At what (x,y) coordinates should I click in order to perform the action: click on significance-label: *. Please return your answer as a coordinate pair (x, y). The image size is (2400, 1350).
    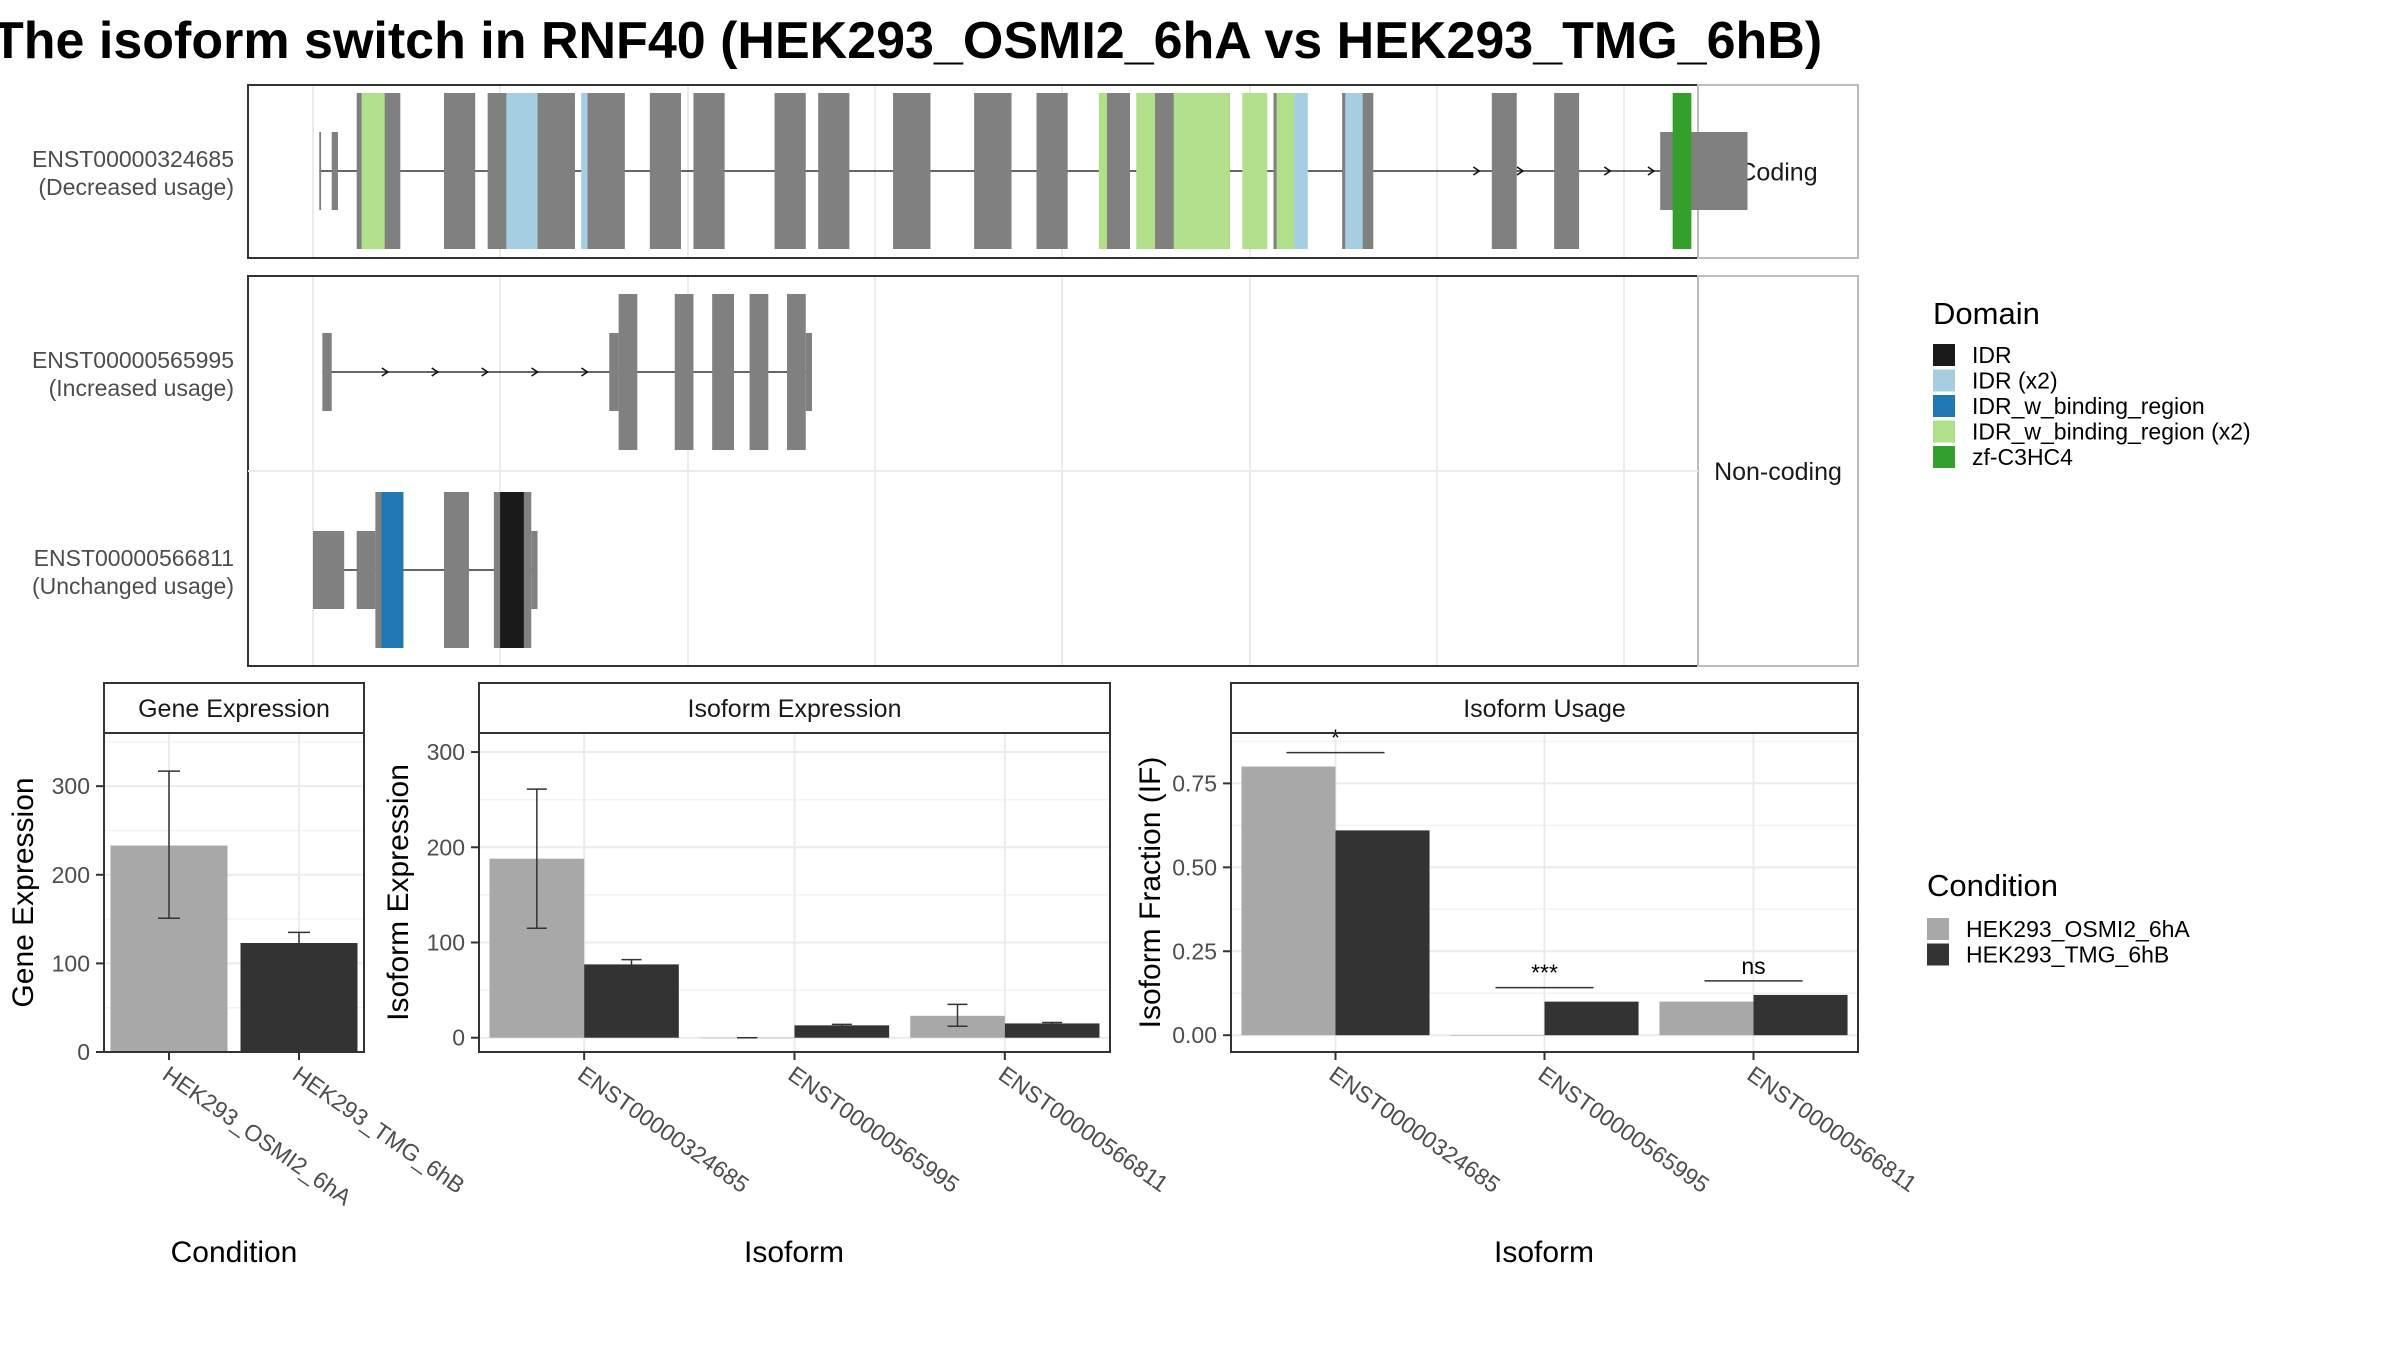
    Looking at the image, I should click on (1335, 738).